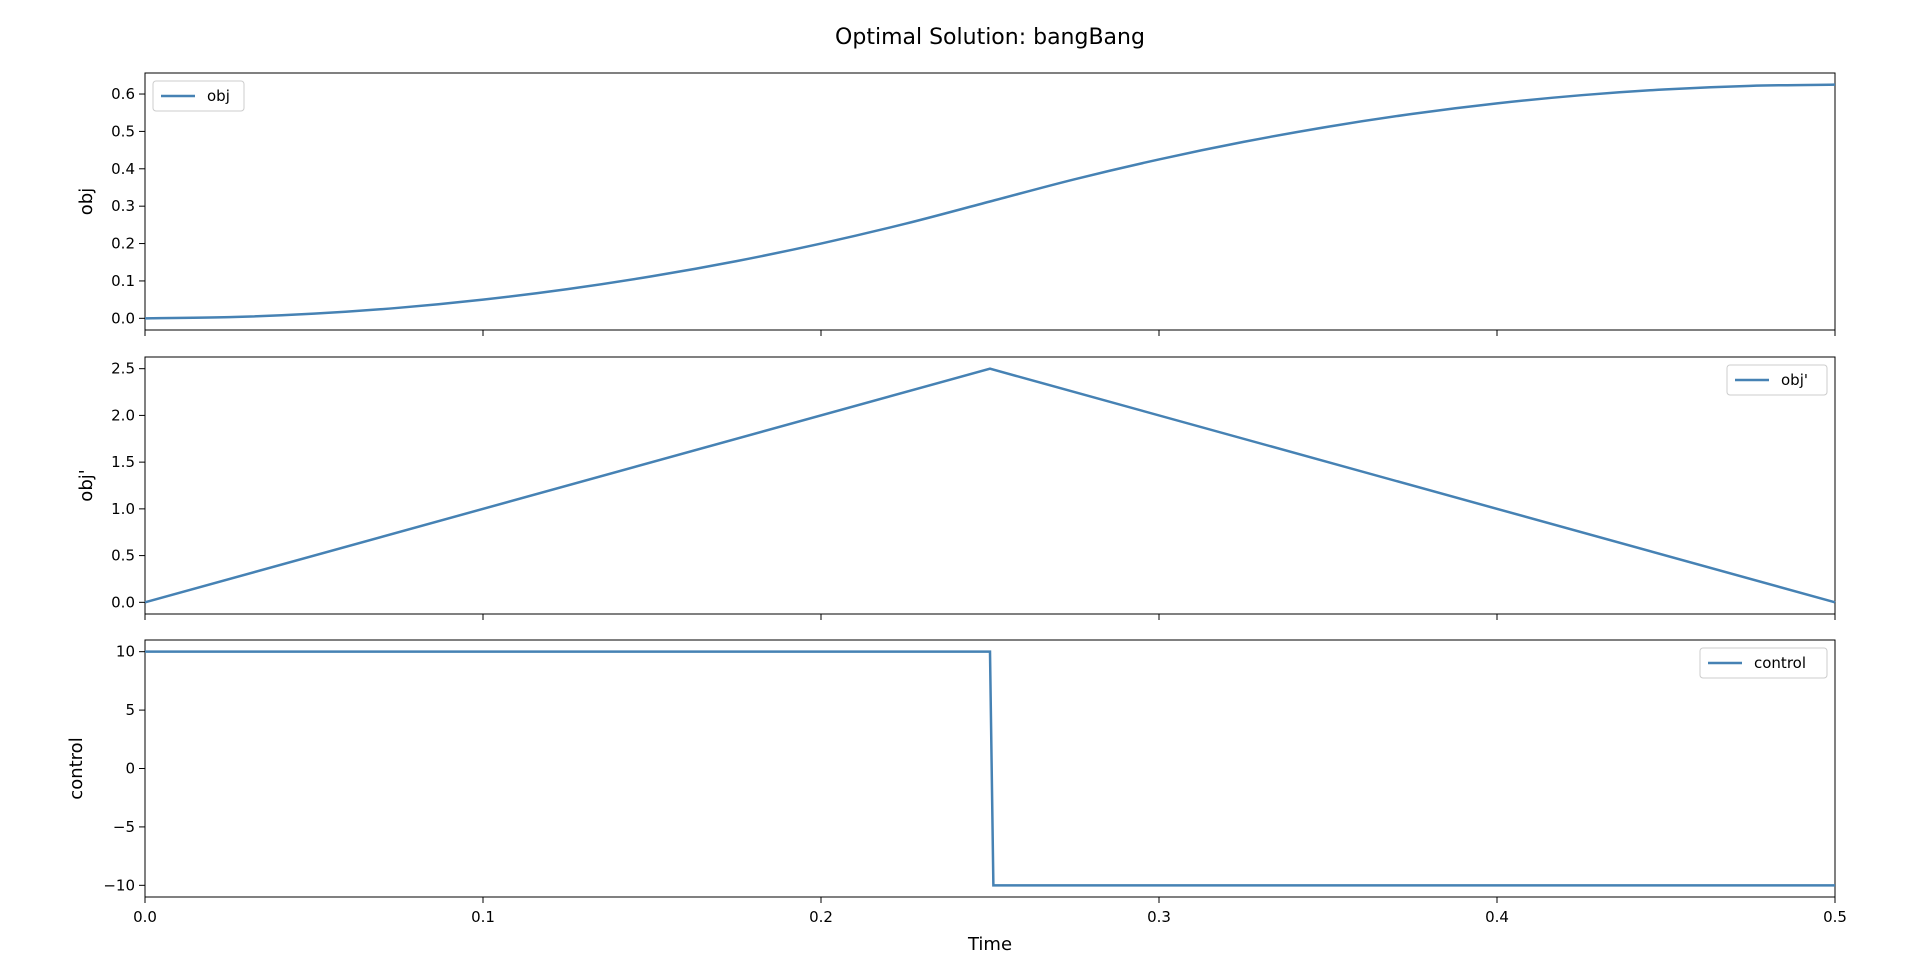  What do you see at coordinates (86, 201) in the screenshot?
I see `y-axis-label: obj` at bounding box center [86, 201].